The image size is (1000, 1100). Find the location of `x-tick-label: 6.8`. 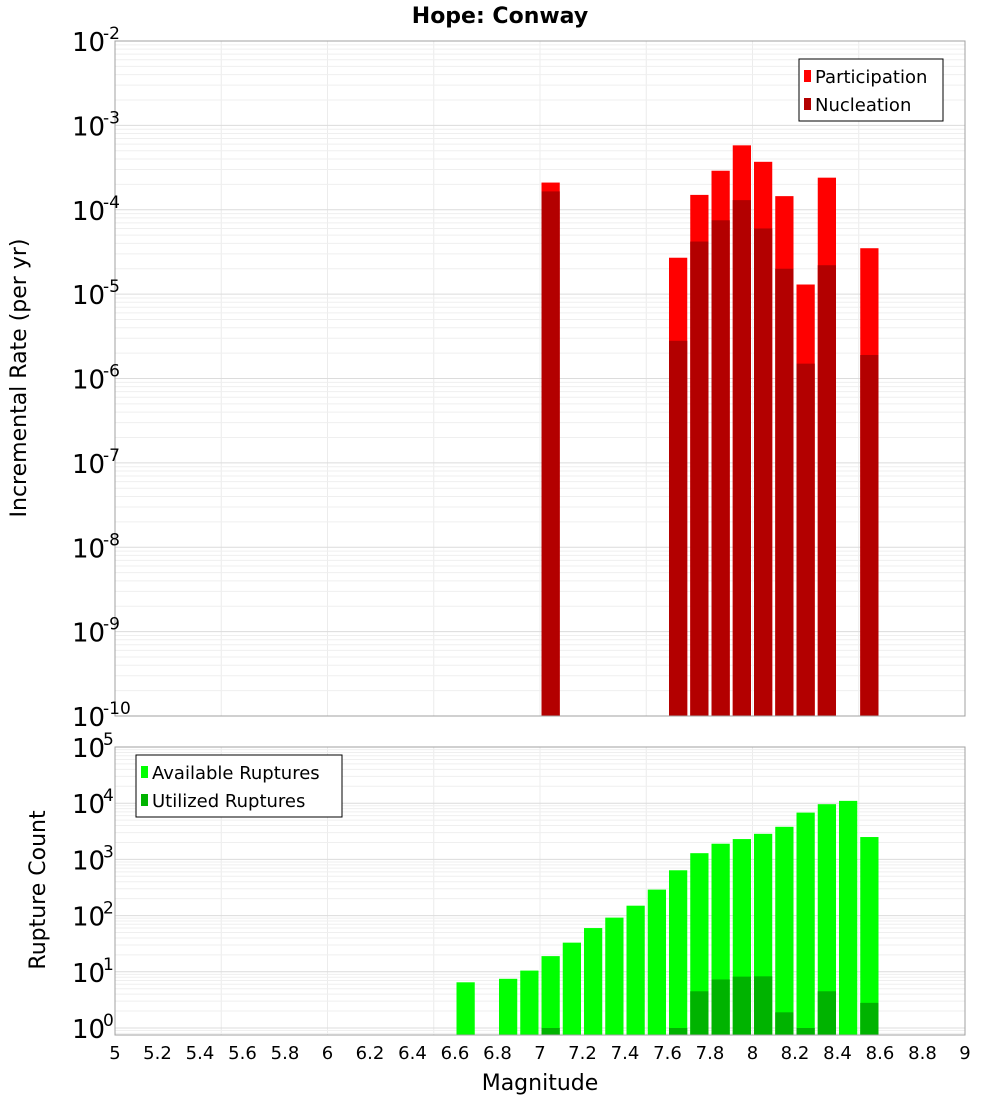

x-tick-label: 6.8 is located at coordinates (497, 1053).